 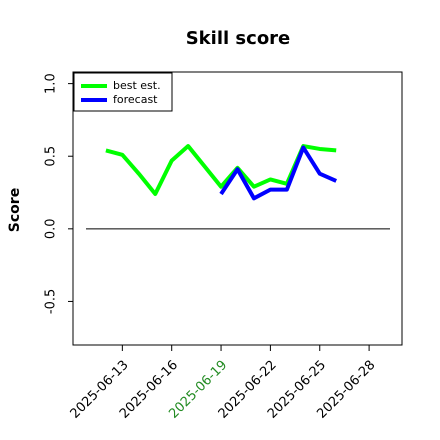 What do you see at coordinates (238, 38) in the screenshot?
I see `chart-title: Skill score` at bounding box center [238, 38].